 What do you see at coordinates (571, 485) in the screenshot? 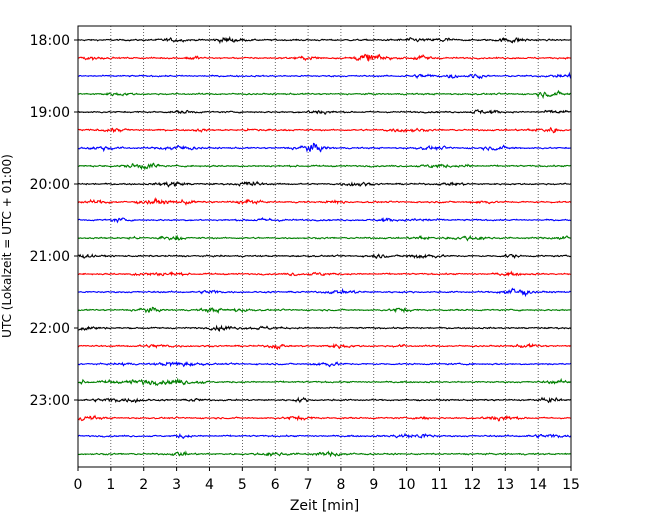
I see `x-tick-label: 15` at bounding box center [571, 485].